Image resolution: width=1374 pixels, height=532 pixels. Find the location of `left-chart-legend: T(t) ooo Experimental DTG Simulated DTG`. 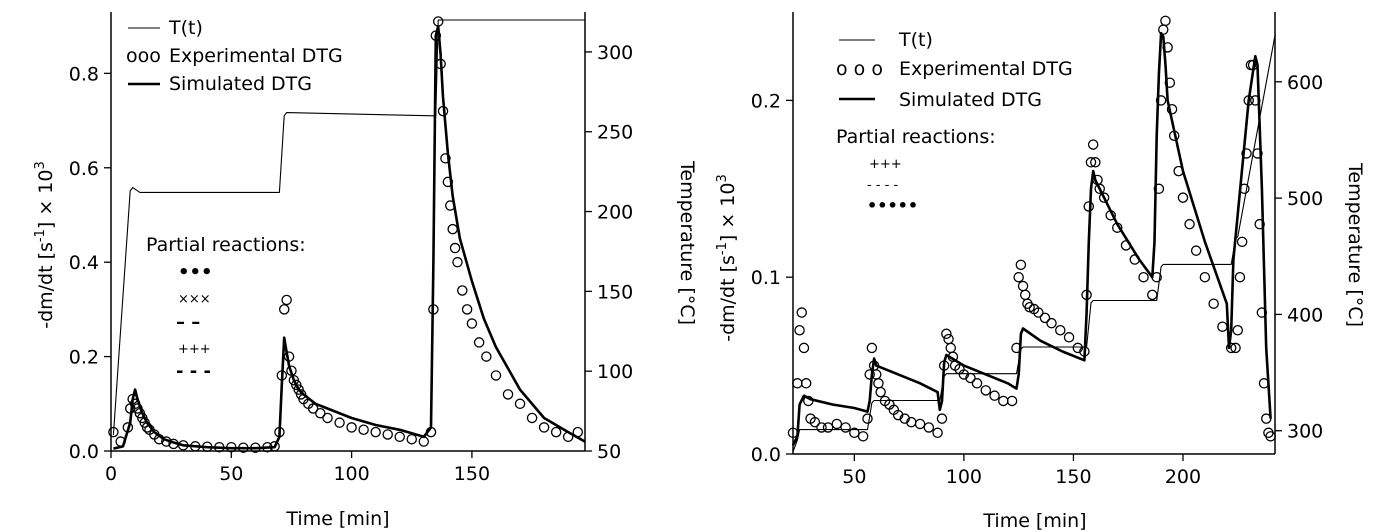

left-chart-legend: T(t) ooo Experimental DTG Simulated DTG is located at coordinates (234, 56).